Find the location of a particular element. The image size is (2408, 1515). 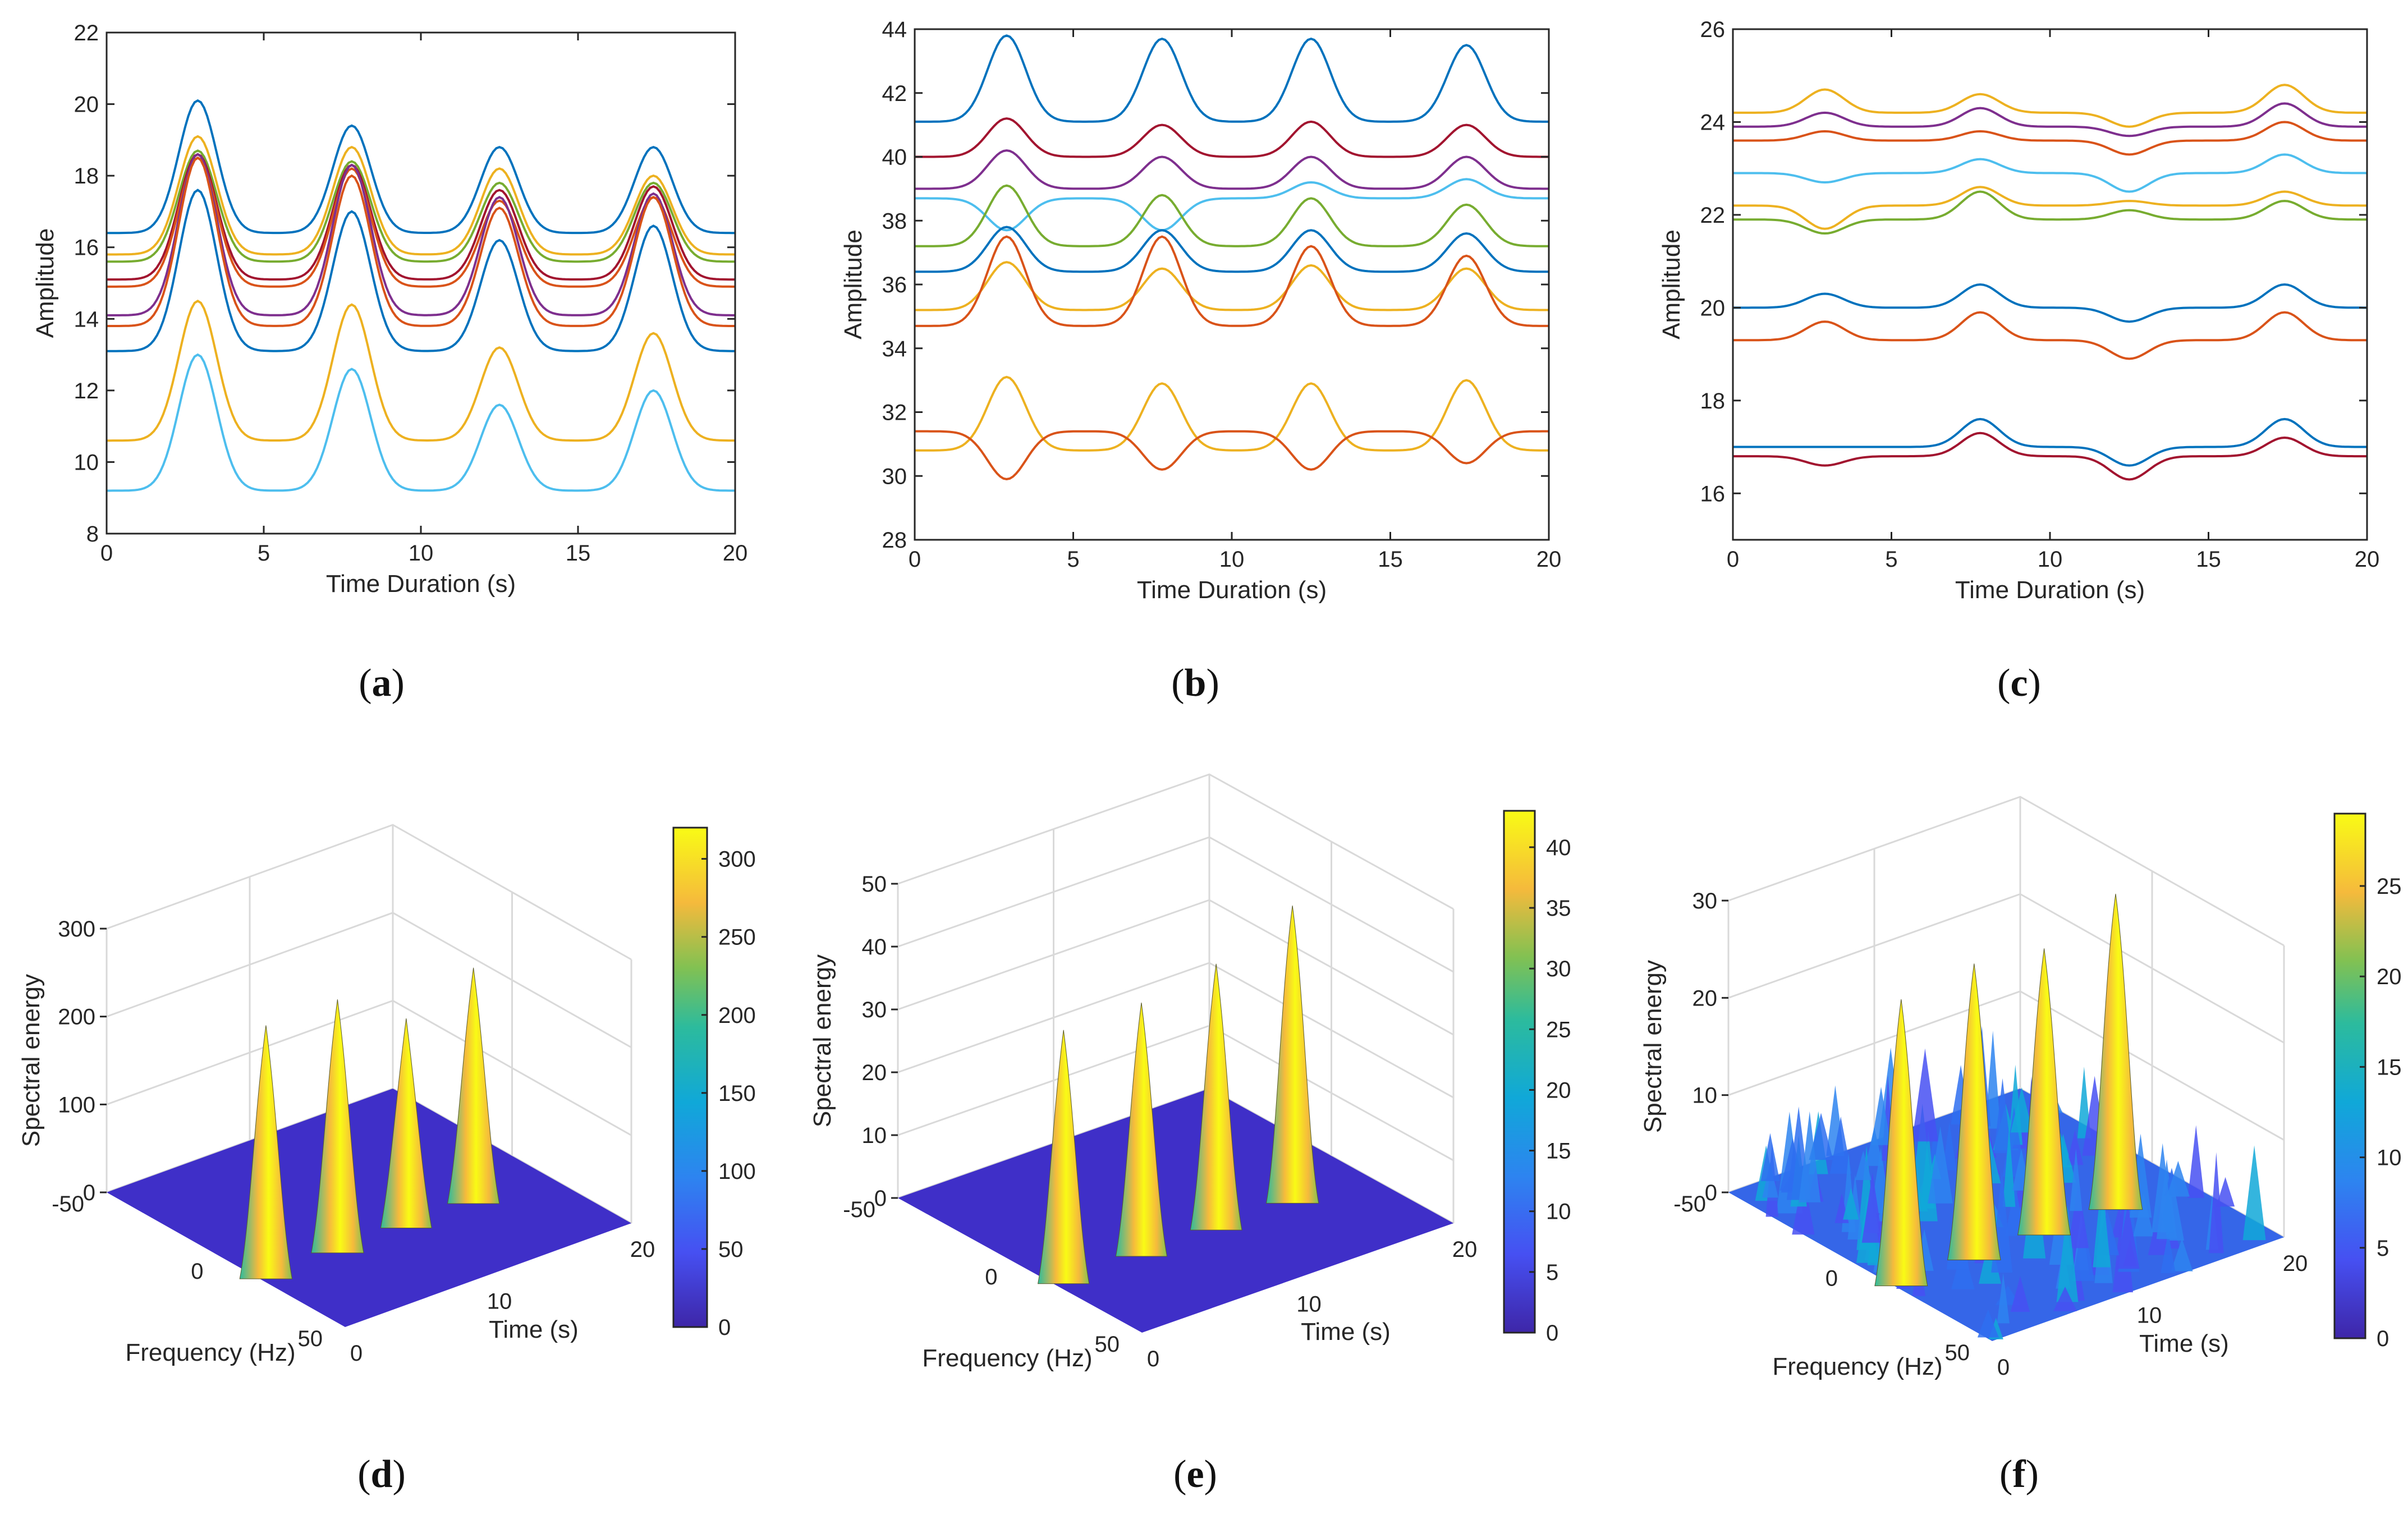

z-tick-label: 20 is located at coordinates (1706, 998).